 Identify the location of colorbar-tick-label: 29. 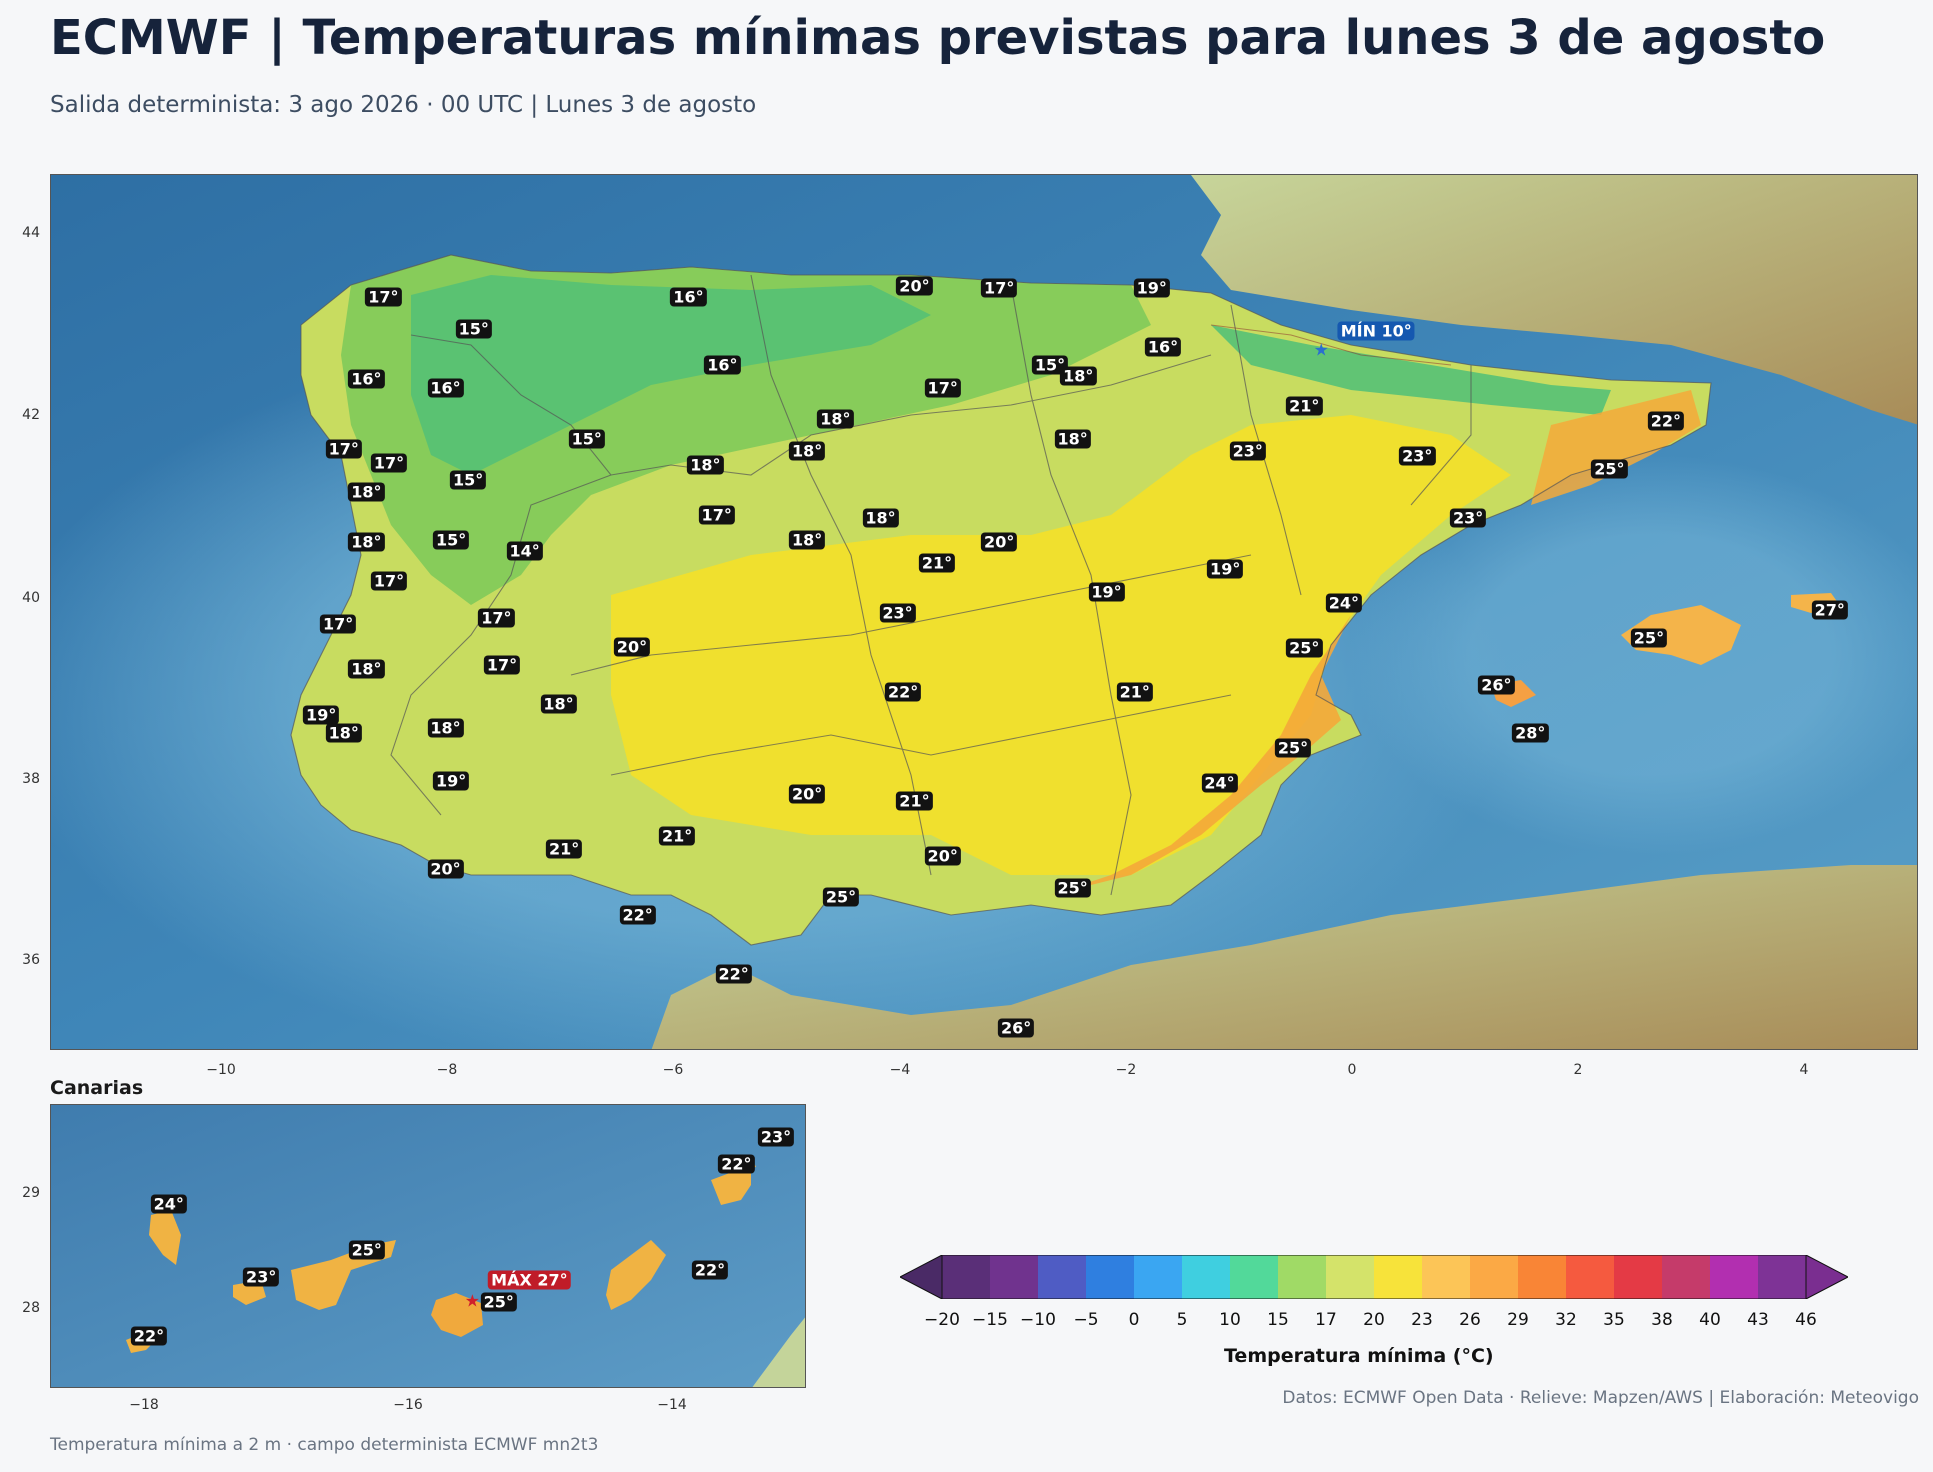
(1518, 1320).